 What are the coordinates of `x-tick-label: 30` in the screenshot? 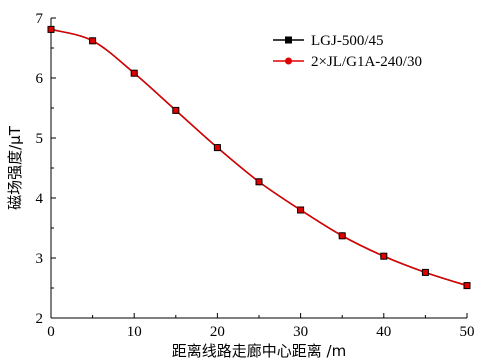 It's located at (300, 332).